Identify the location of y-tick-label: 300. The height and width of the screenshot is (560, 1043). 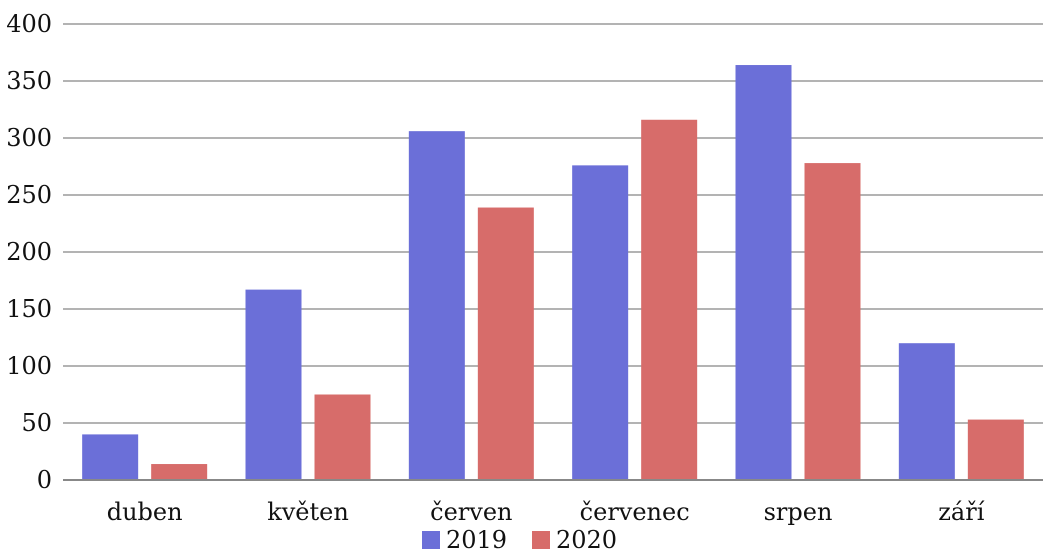
(29, 138).